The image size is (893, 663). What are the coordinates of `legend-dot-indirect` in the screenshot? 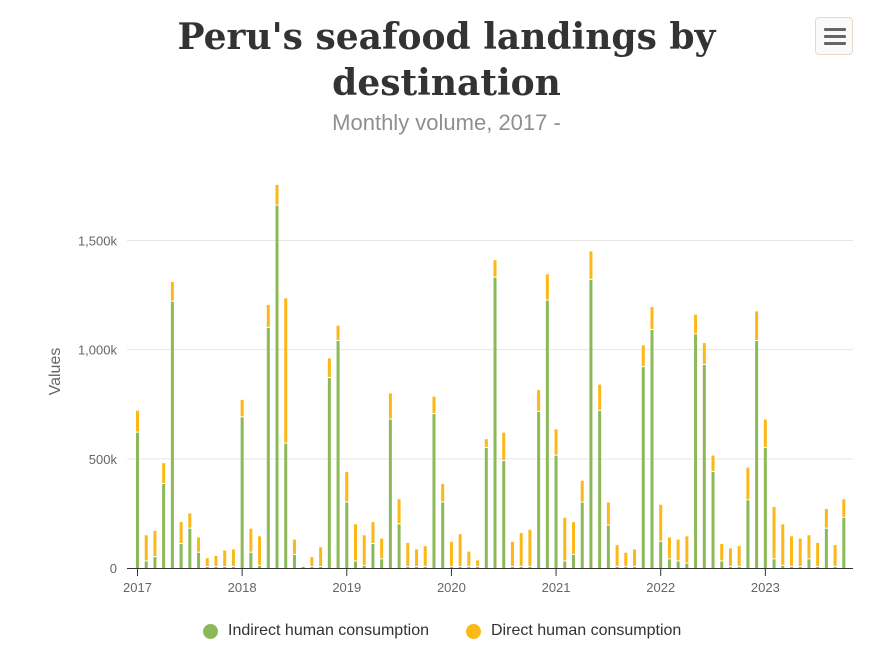 It's located at (210, 631).